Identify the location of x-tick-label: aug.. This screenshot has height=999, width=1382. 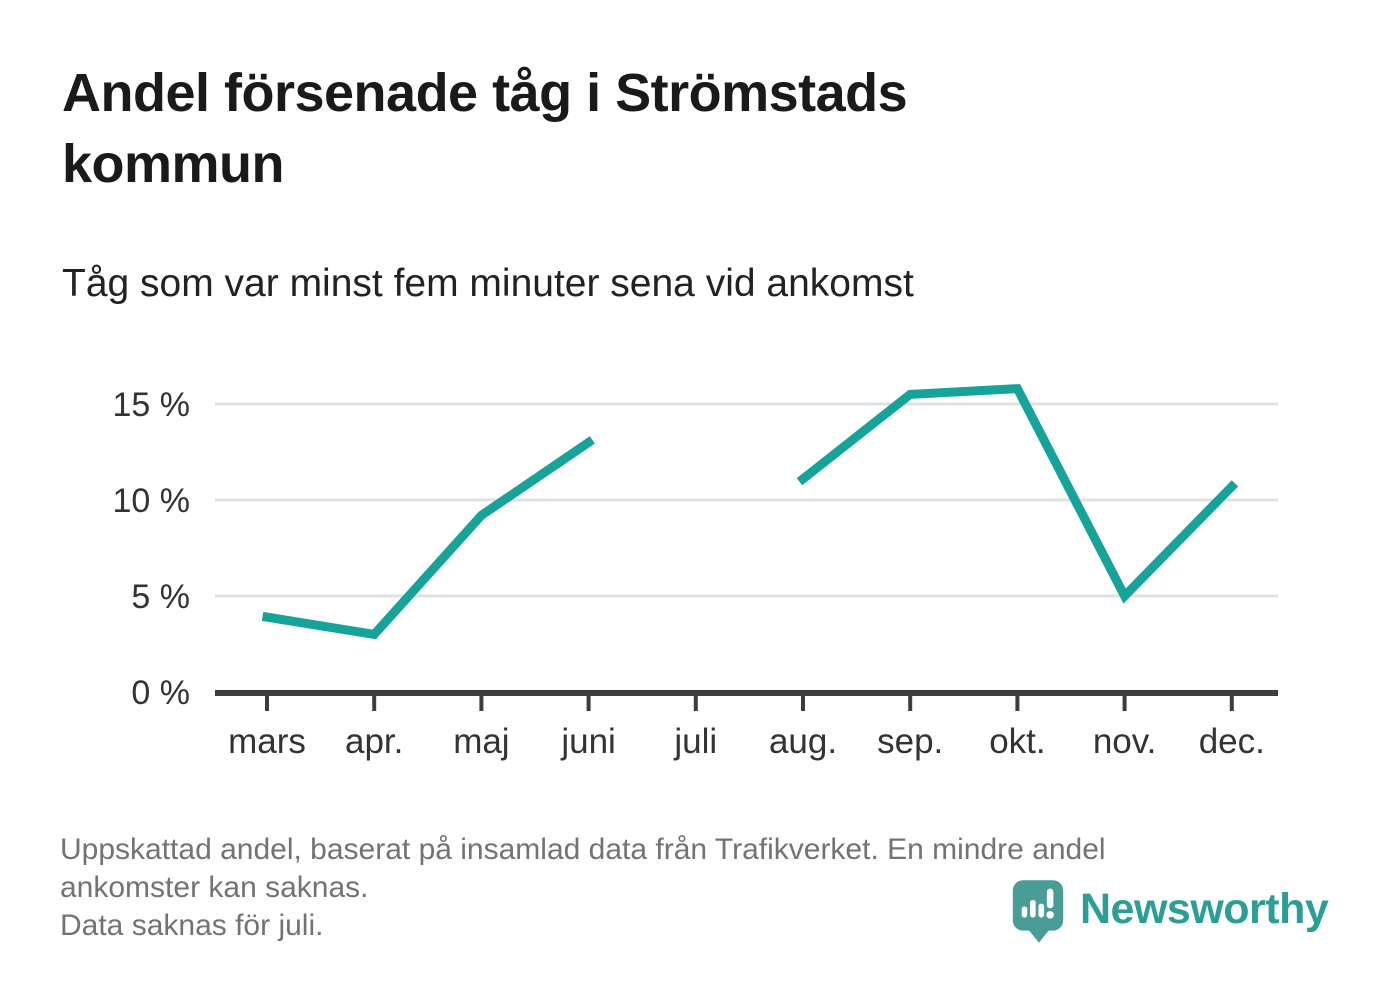
(803, 741).